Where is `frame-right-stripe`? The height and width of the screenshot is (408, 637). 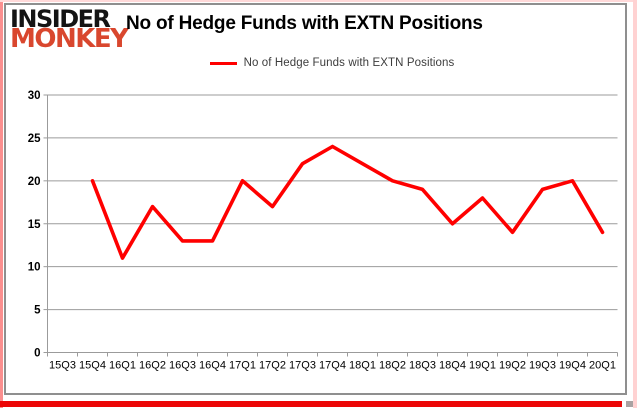 frame-right-stripe is located at coordinates (635, 204).